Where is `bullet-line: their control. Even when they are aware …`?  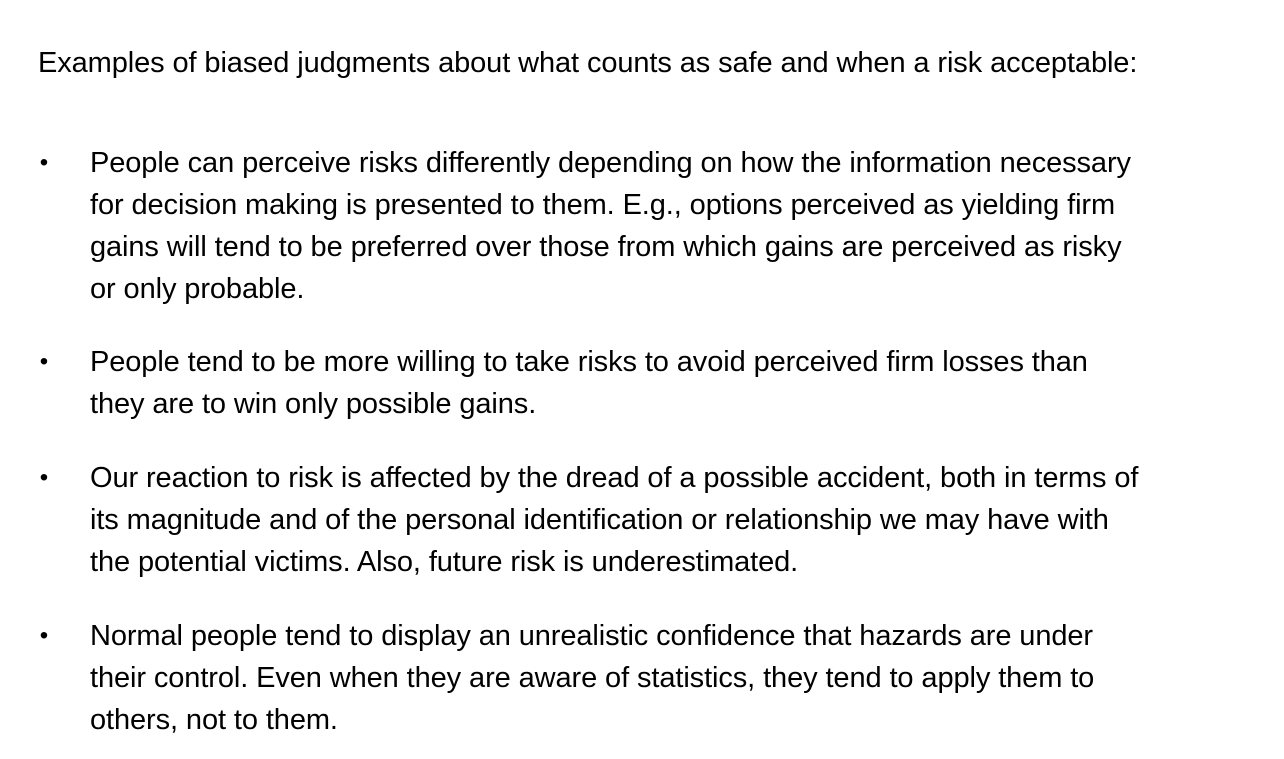
bullet-line: their control. Even when they are aware … is located at coordinates (592, 678).